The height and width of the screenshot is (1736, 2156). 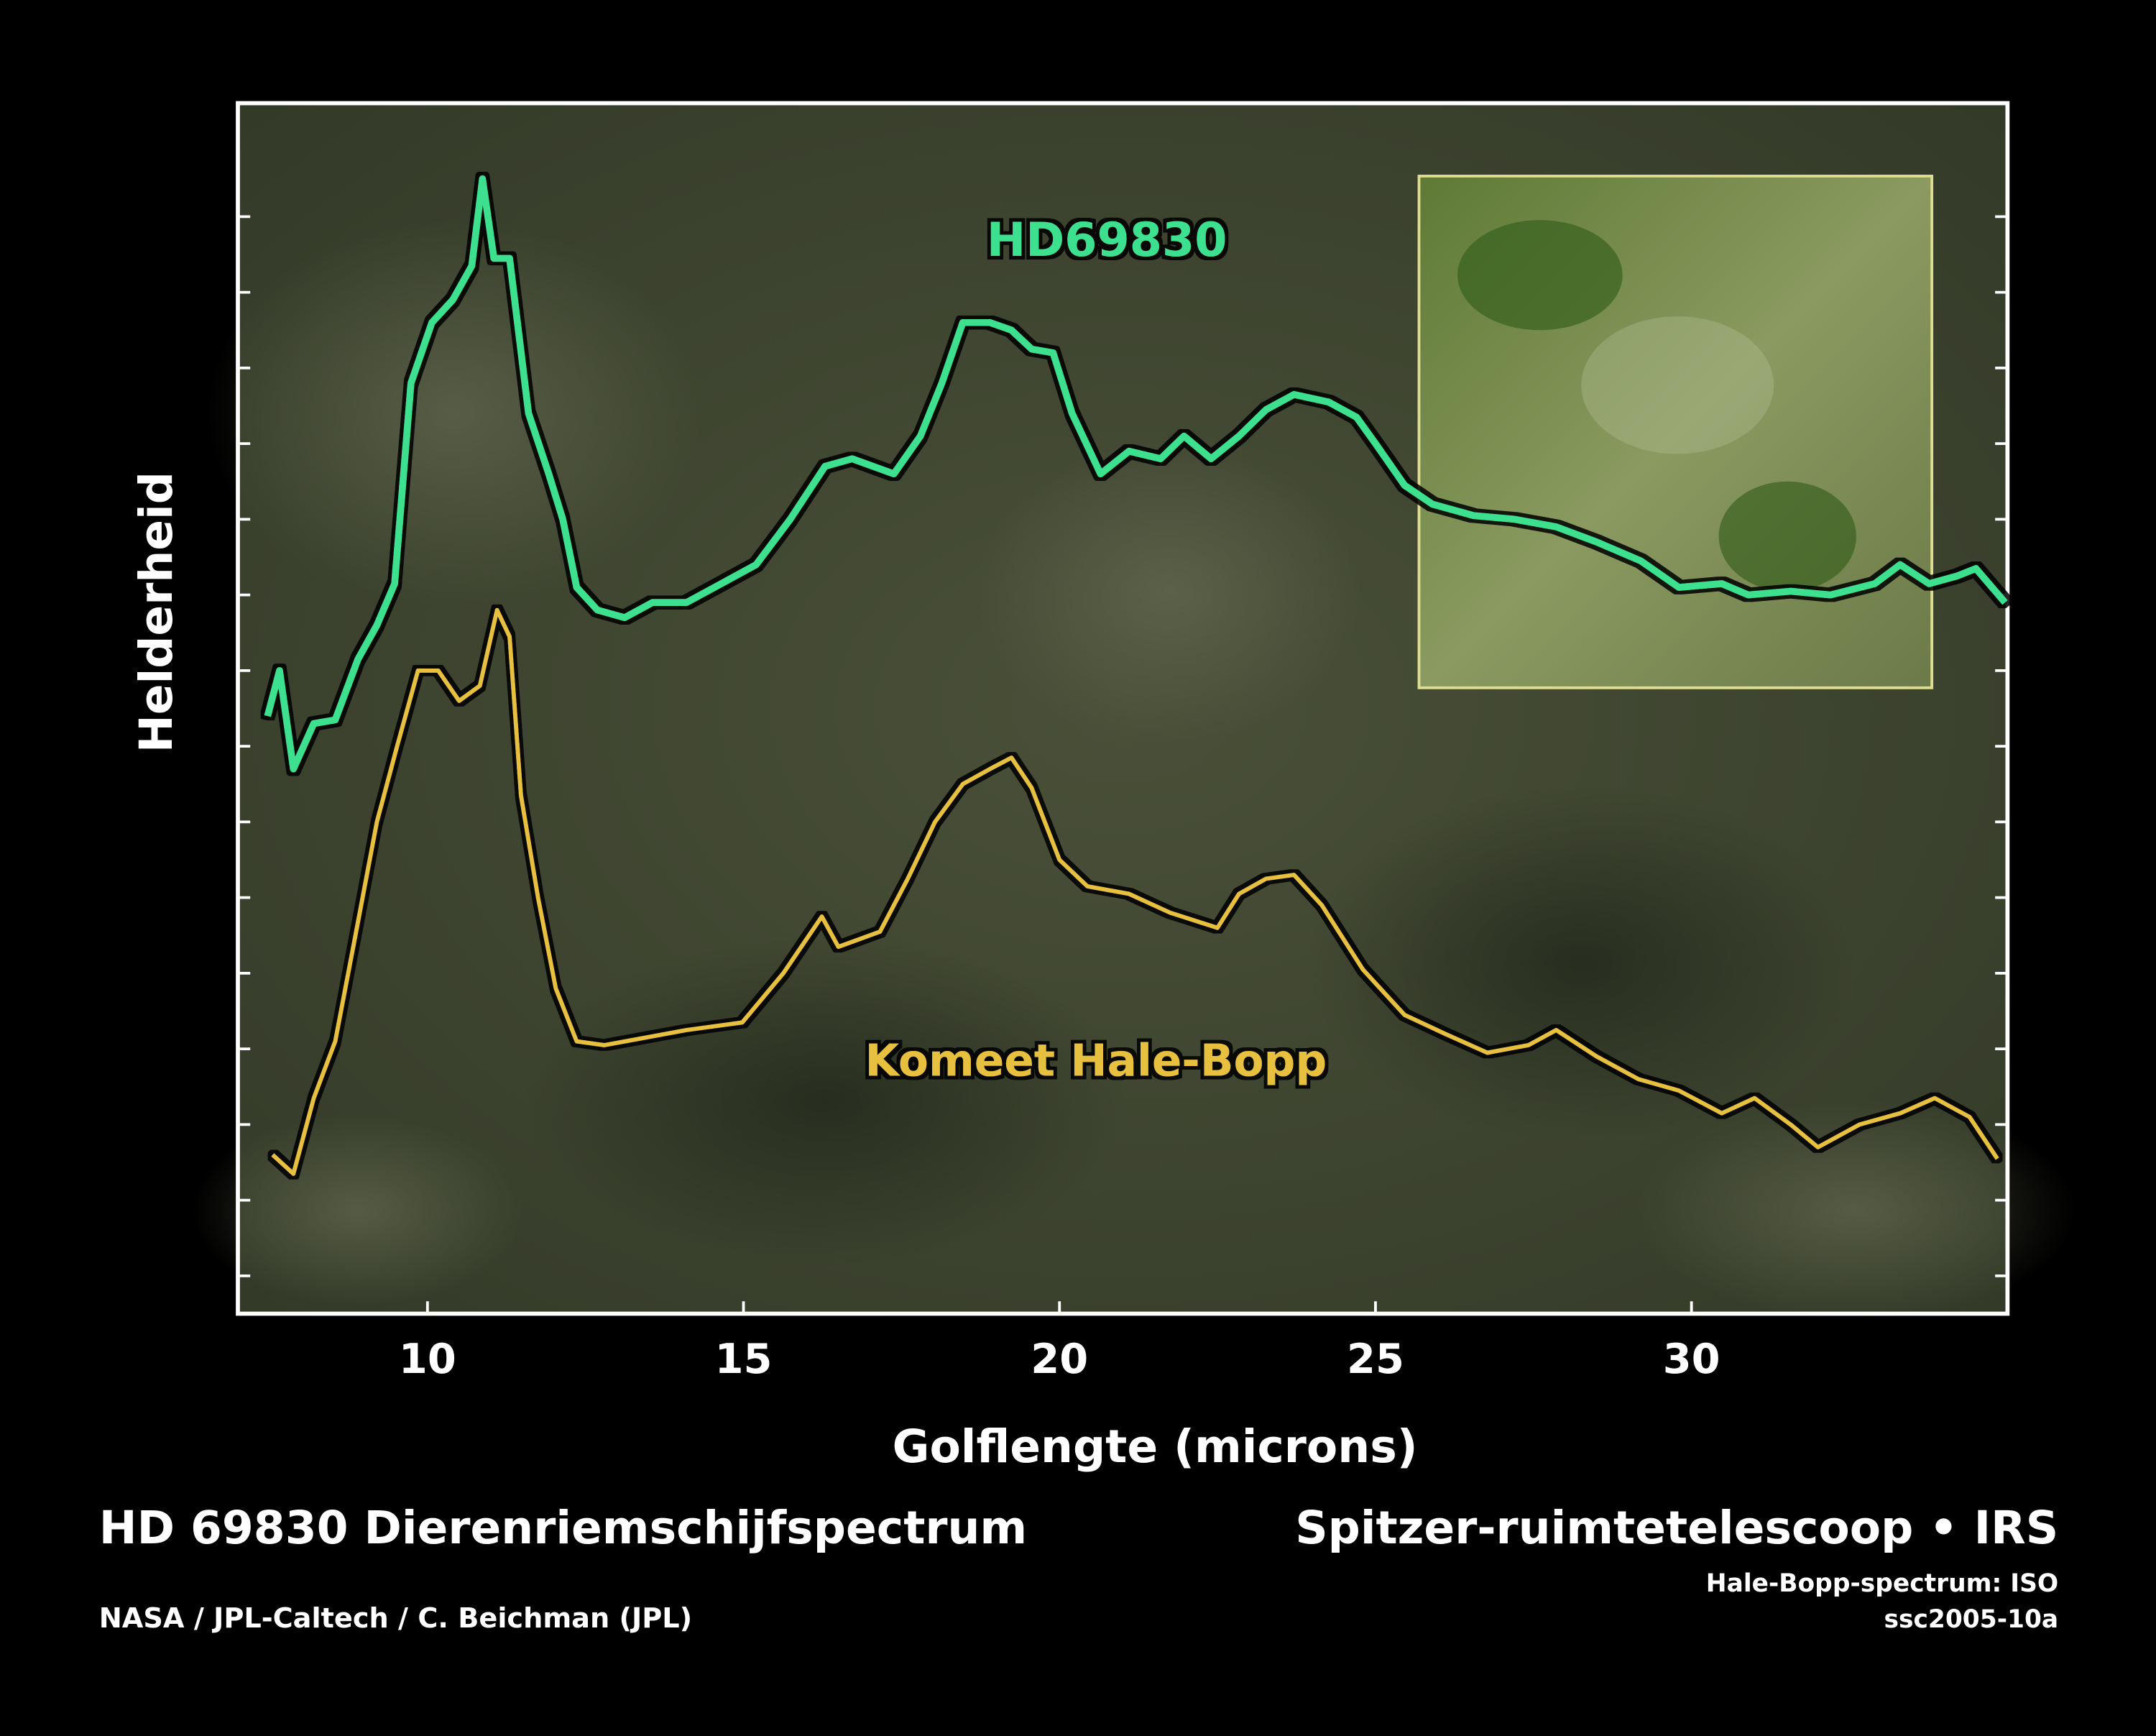 What do you see at coordinates (1882, 1584) in the screenshot?
I see `note: Hale-Bopp-spectrum: ISO` at bounding box center [1882, 1584].